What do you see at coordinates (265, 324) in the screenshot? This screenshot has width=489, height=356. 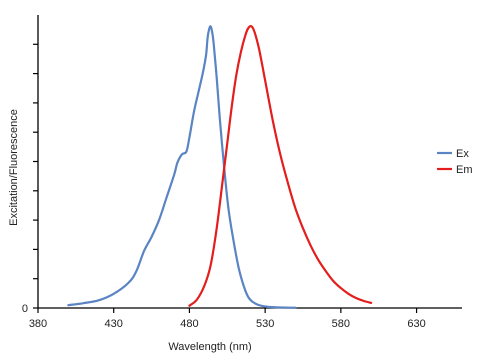 I see `x-tick-label: 530` at bounding box center [265, 324].